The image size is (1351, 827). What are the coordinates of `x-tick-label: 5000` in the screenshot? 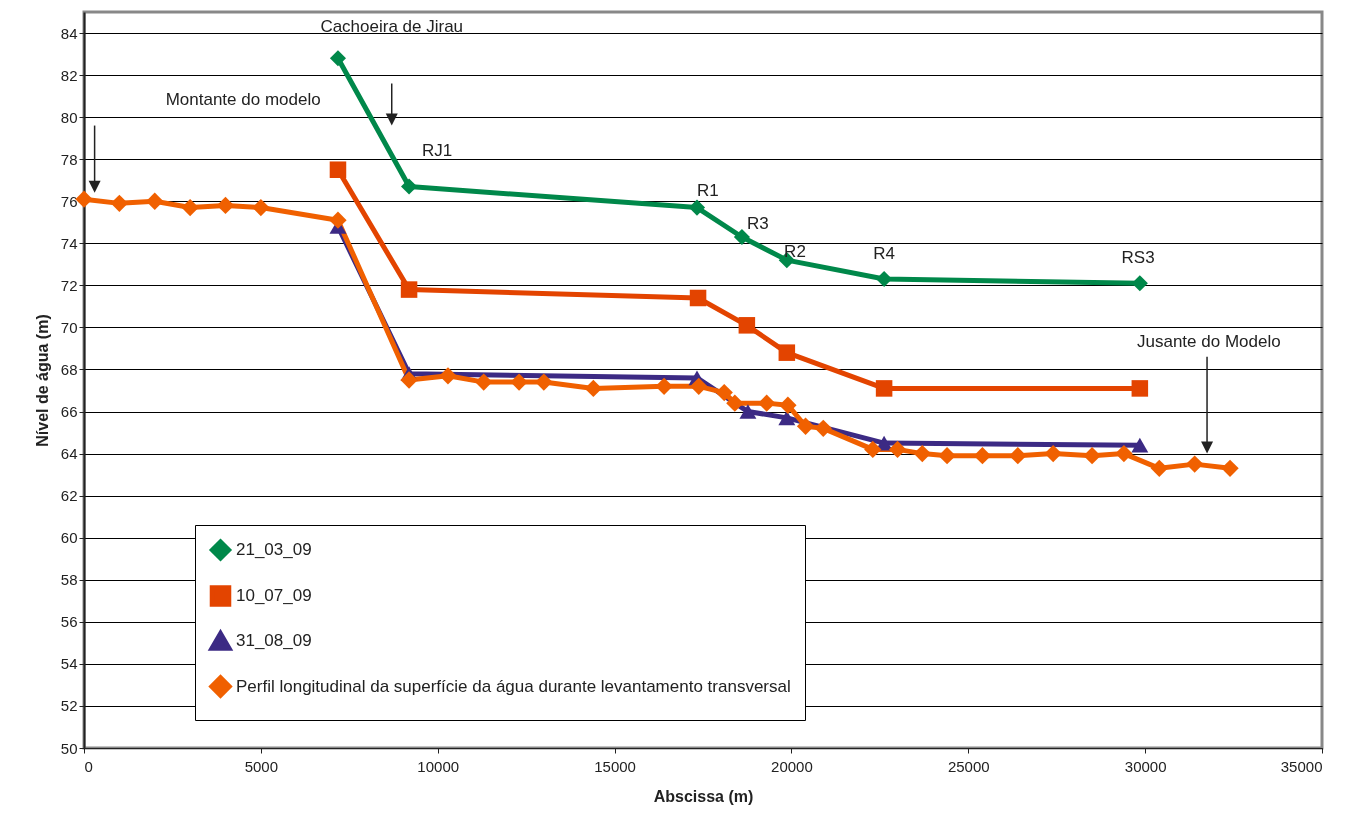 It's located at (261, 766).